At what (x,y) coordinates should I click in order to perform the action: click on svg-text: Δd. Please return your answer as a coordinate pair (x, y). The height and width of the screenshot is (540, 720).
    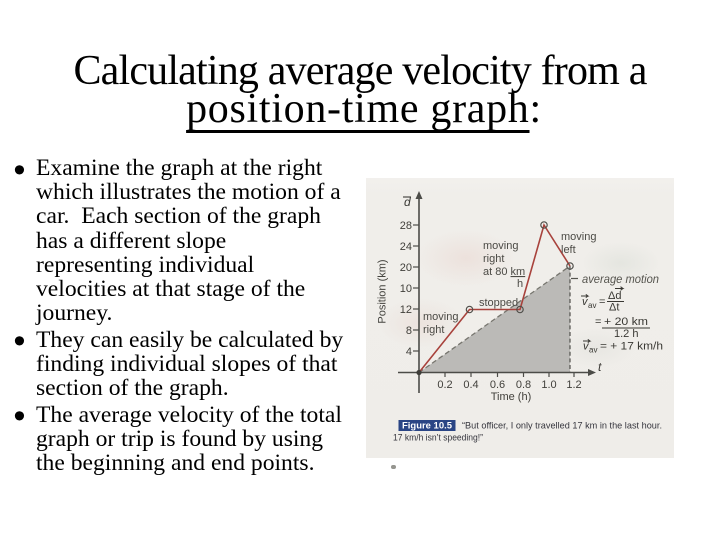
    Looking at the image, I should click on (614, 296).